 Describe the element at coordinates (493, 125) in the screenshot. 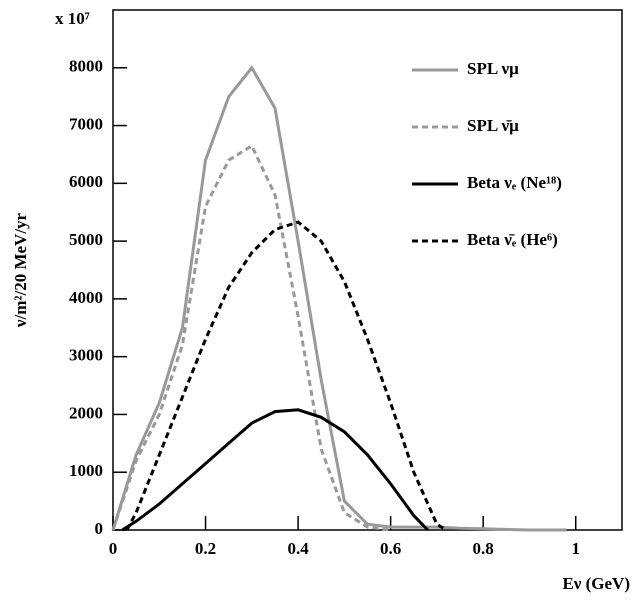

I see `legend-label: SPL ν̄μ` at that location.